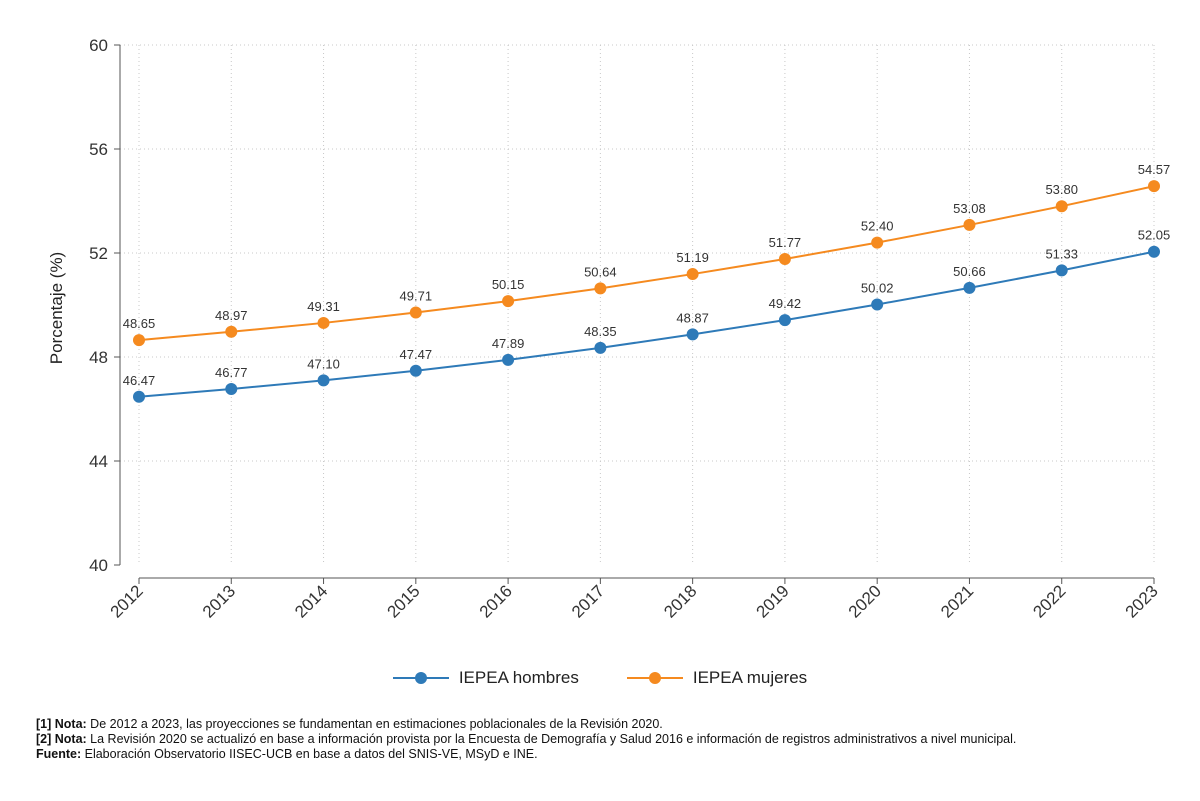  I want to click on data-label-iepea-hombres-2013: 46.77, so click(231, 372).